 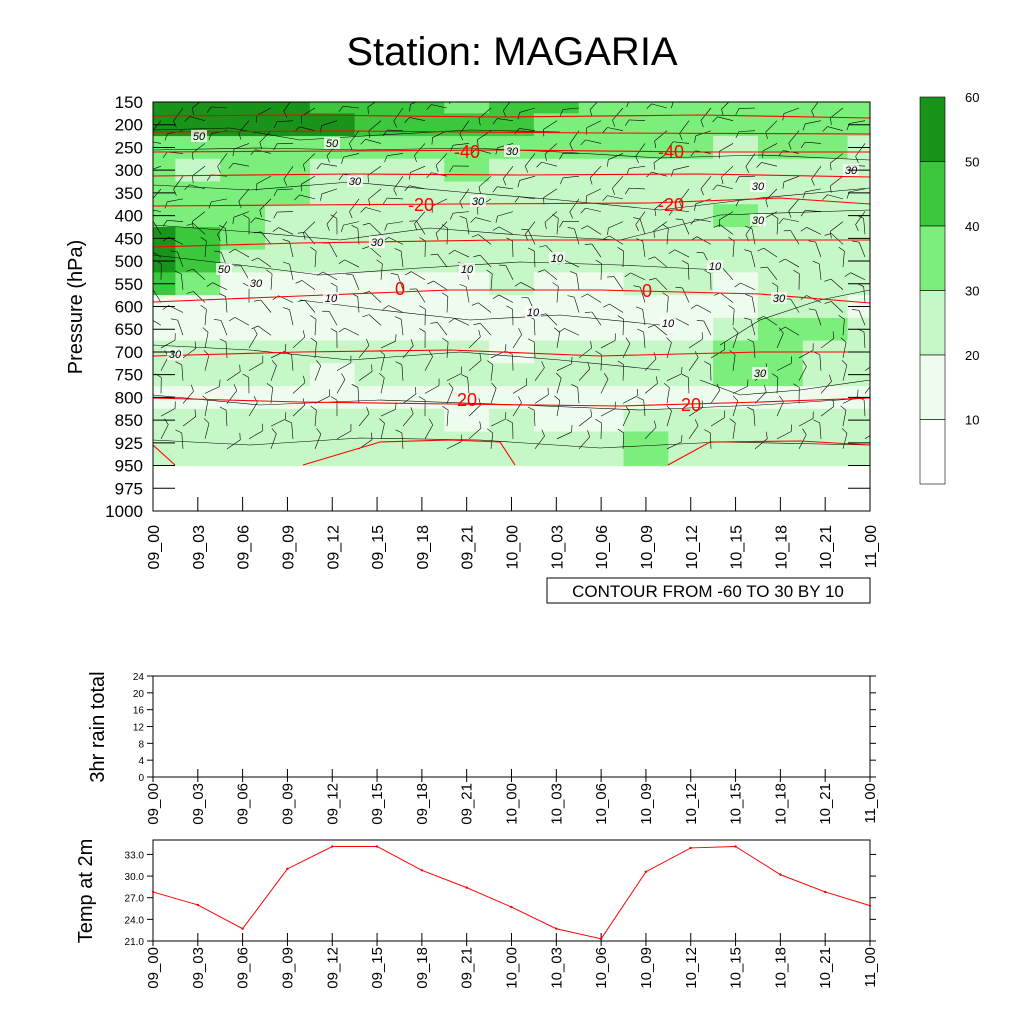 What do you see at coordinates (511, 132) in the screenshot?
I see `isotherm-line` at bounding box center [511, 132].